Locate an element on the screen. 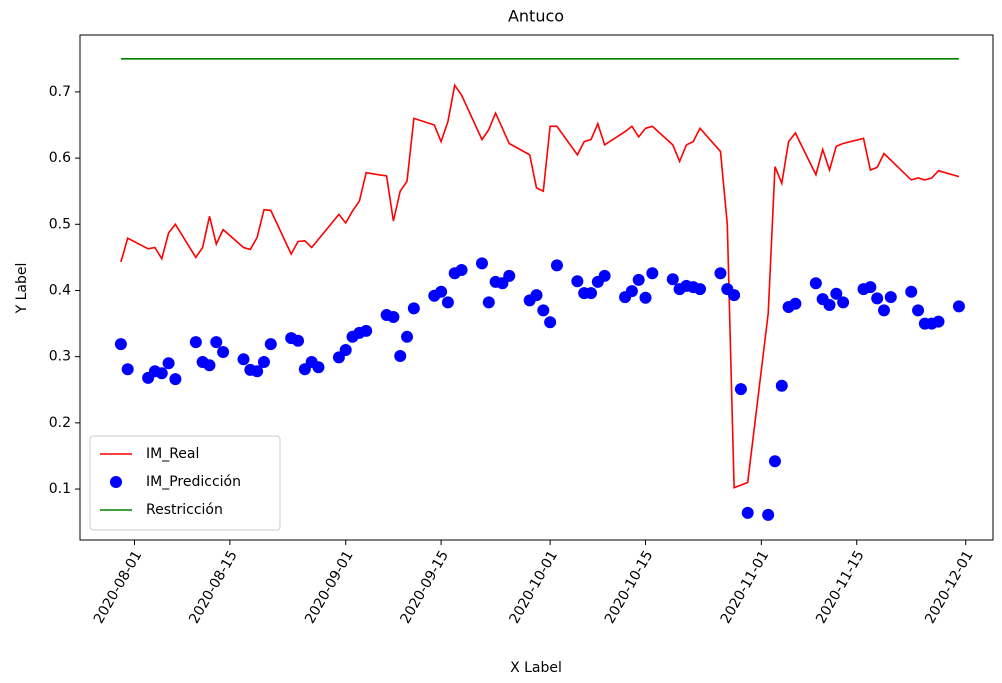 This screenshot has width=1002, height=683. y-tick-label: 0.1 is located at coordinates (60, 489).